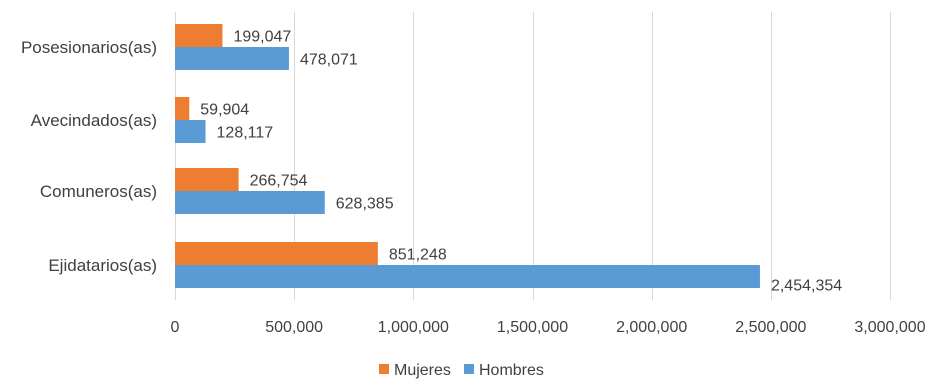  Describe the element at coordinates (262, 37) in the screenshot. I see `data-label: 199,047` at that location.